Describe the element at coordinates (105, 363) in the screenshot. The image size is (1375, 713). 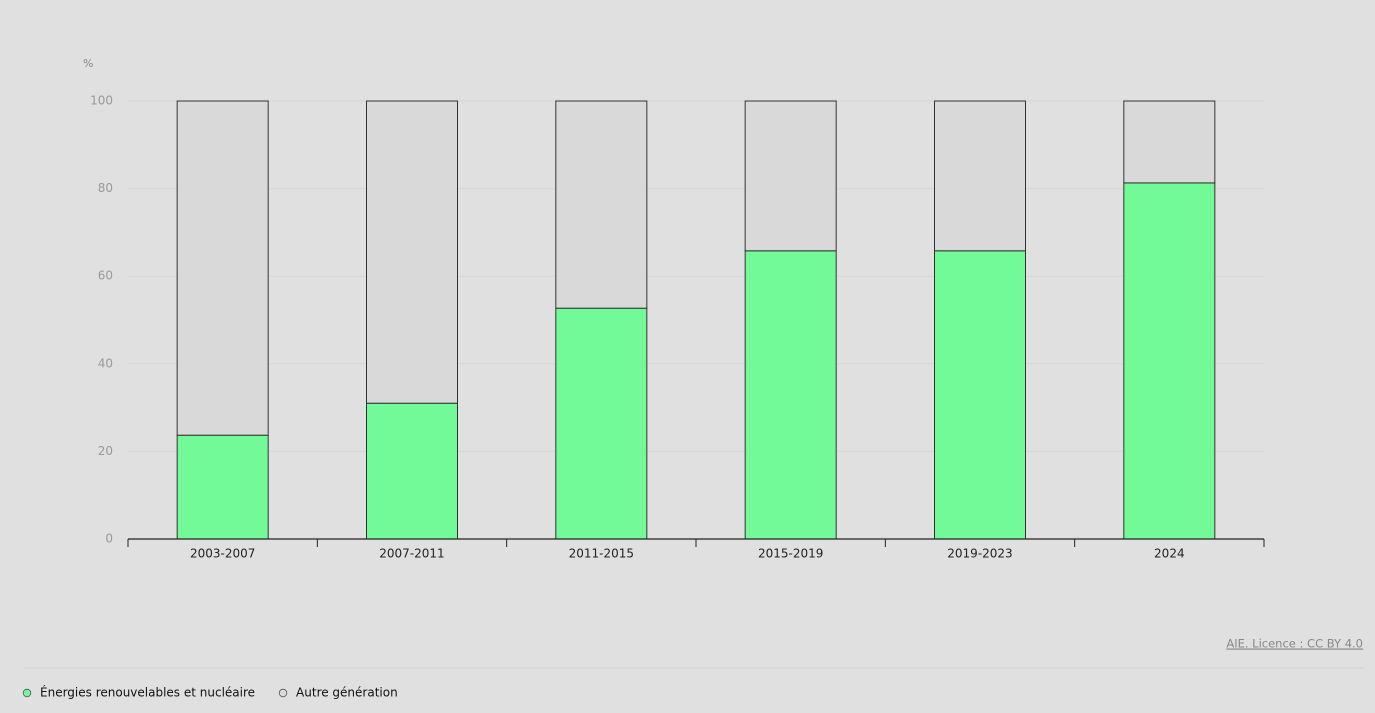
I see `y-tick-label: 40` at that location.